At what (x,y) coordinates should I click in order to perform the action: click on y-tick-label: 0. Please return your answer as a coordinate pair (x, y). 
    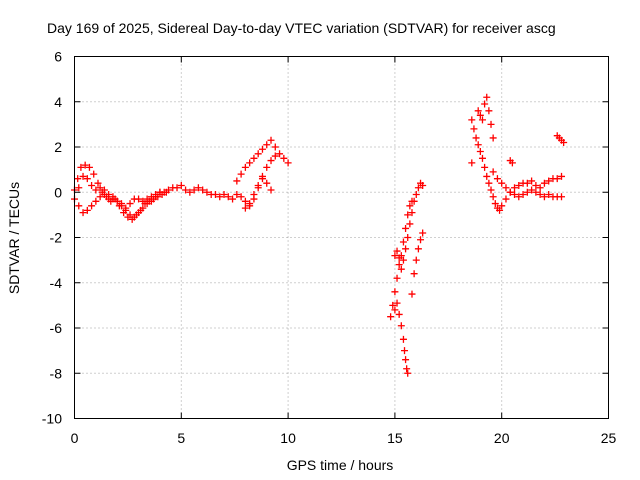
    Looking at the image, I should click on (58, 192).